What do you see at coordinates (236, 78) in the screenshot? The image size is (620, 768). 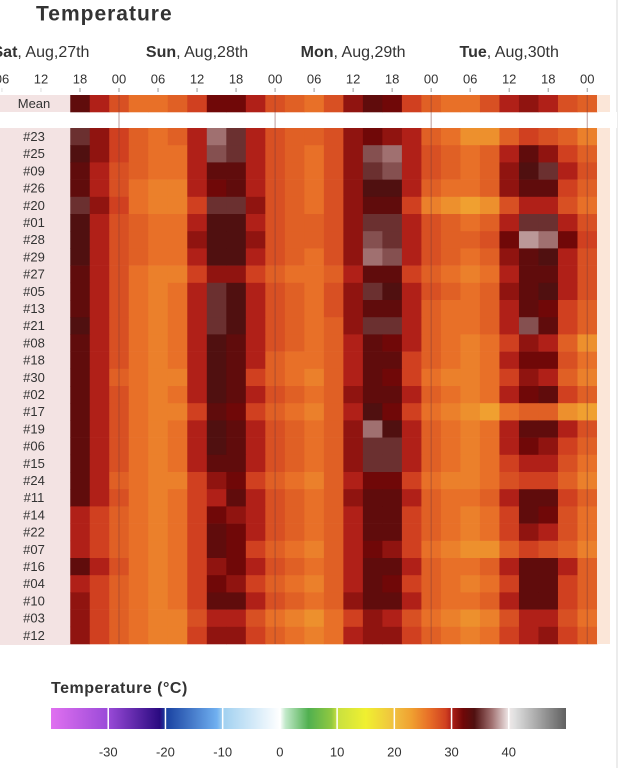 I see `x-tick-label: 18` at bounding box center [236, 78].